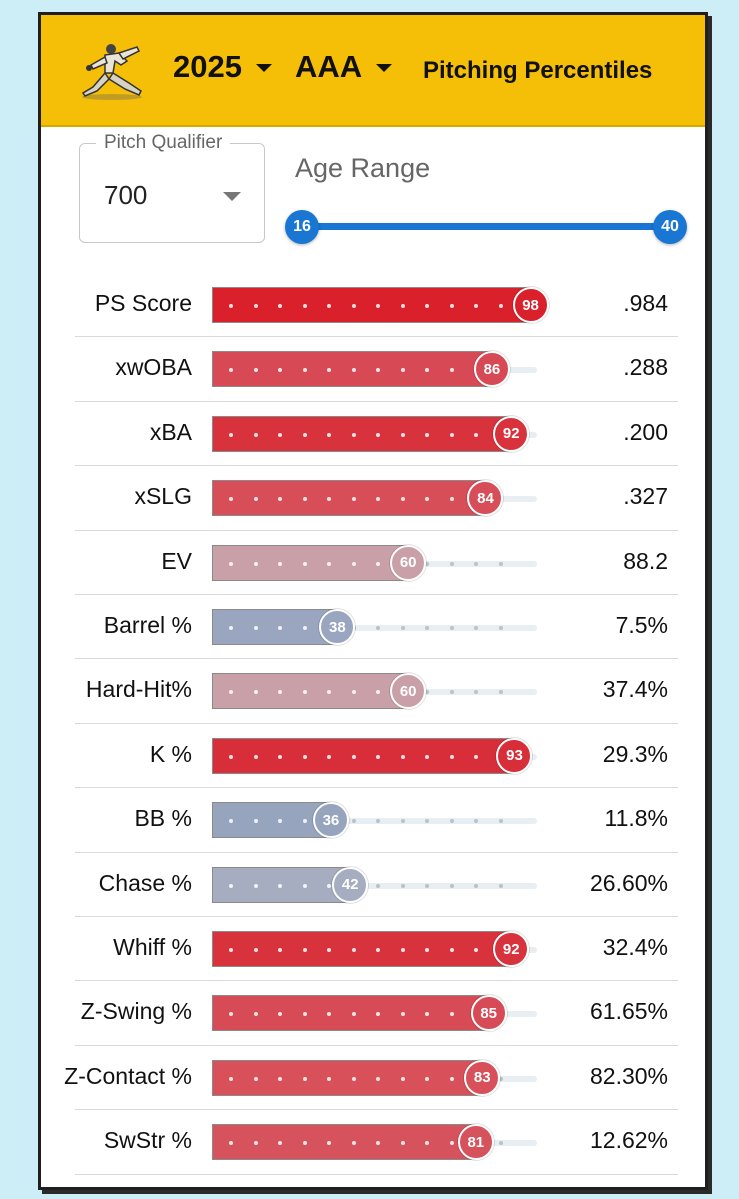 The image size is (739, 1199). Describe the element at coordinates (170, 753) in the screenshot. I see `metric-label: K %` at that location.